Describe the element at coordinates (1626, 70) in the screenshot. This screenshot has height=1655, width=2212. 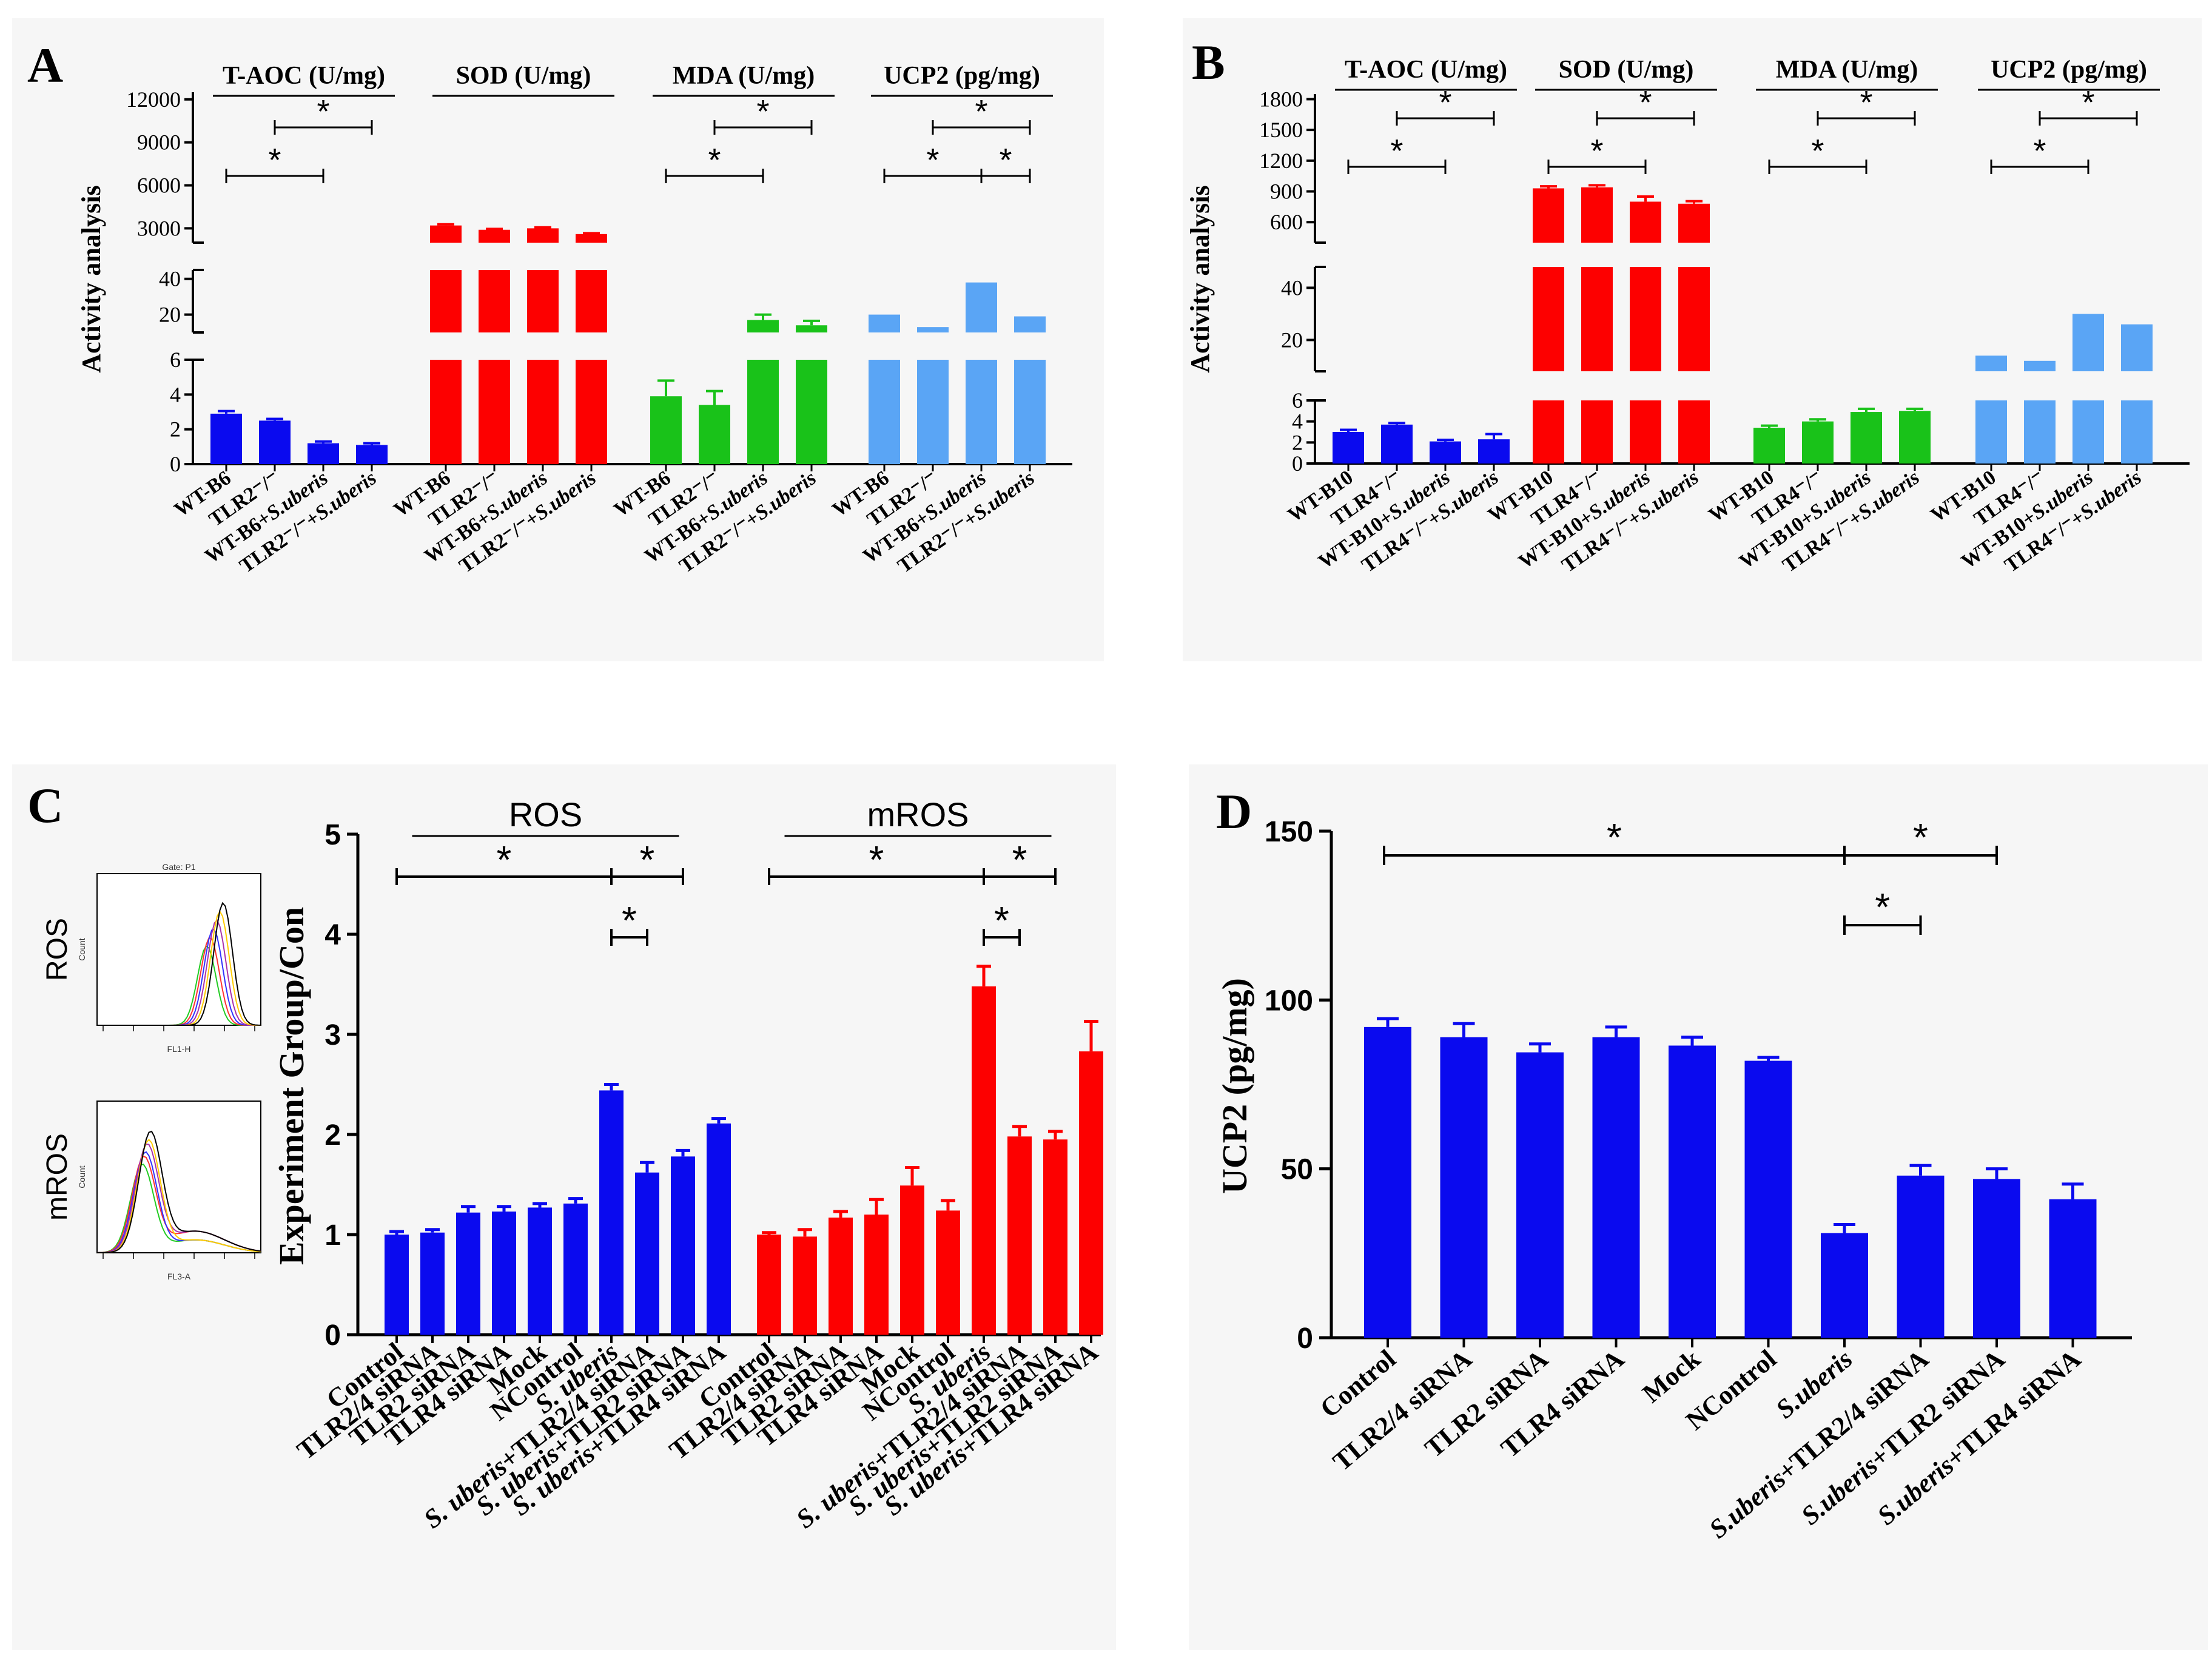
I see `chartB-group-title: SOD (U/mg)` at that location.